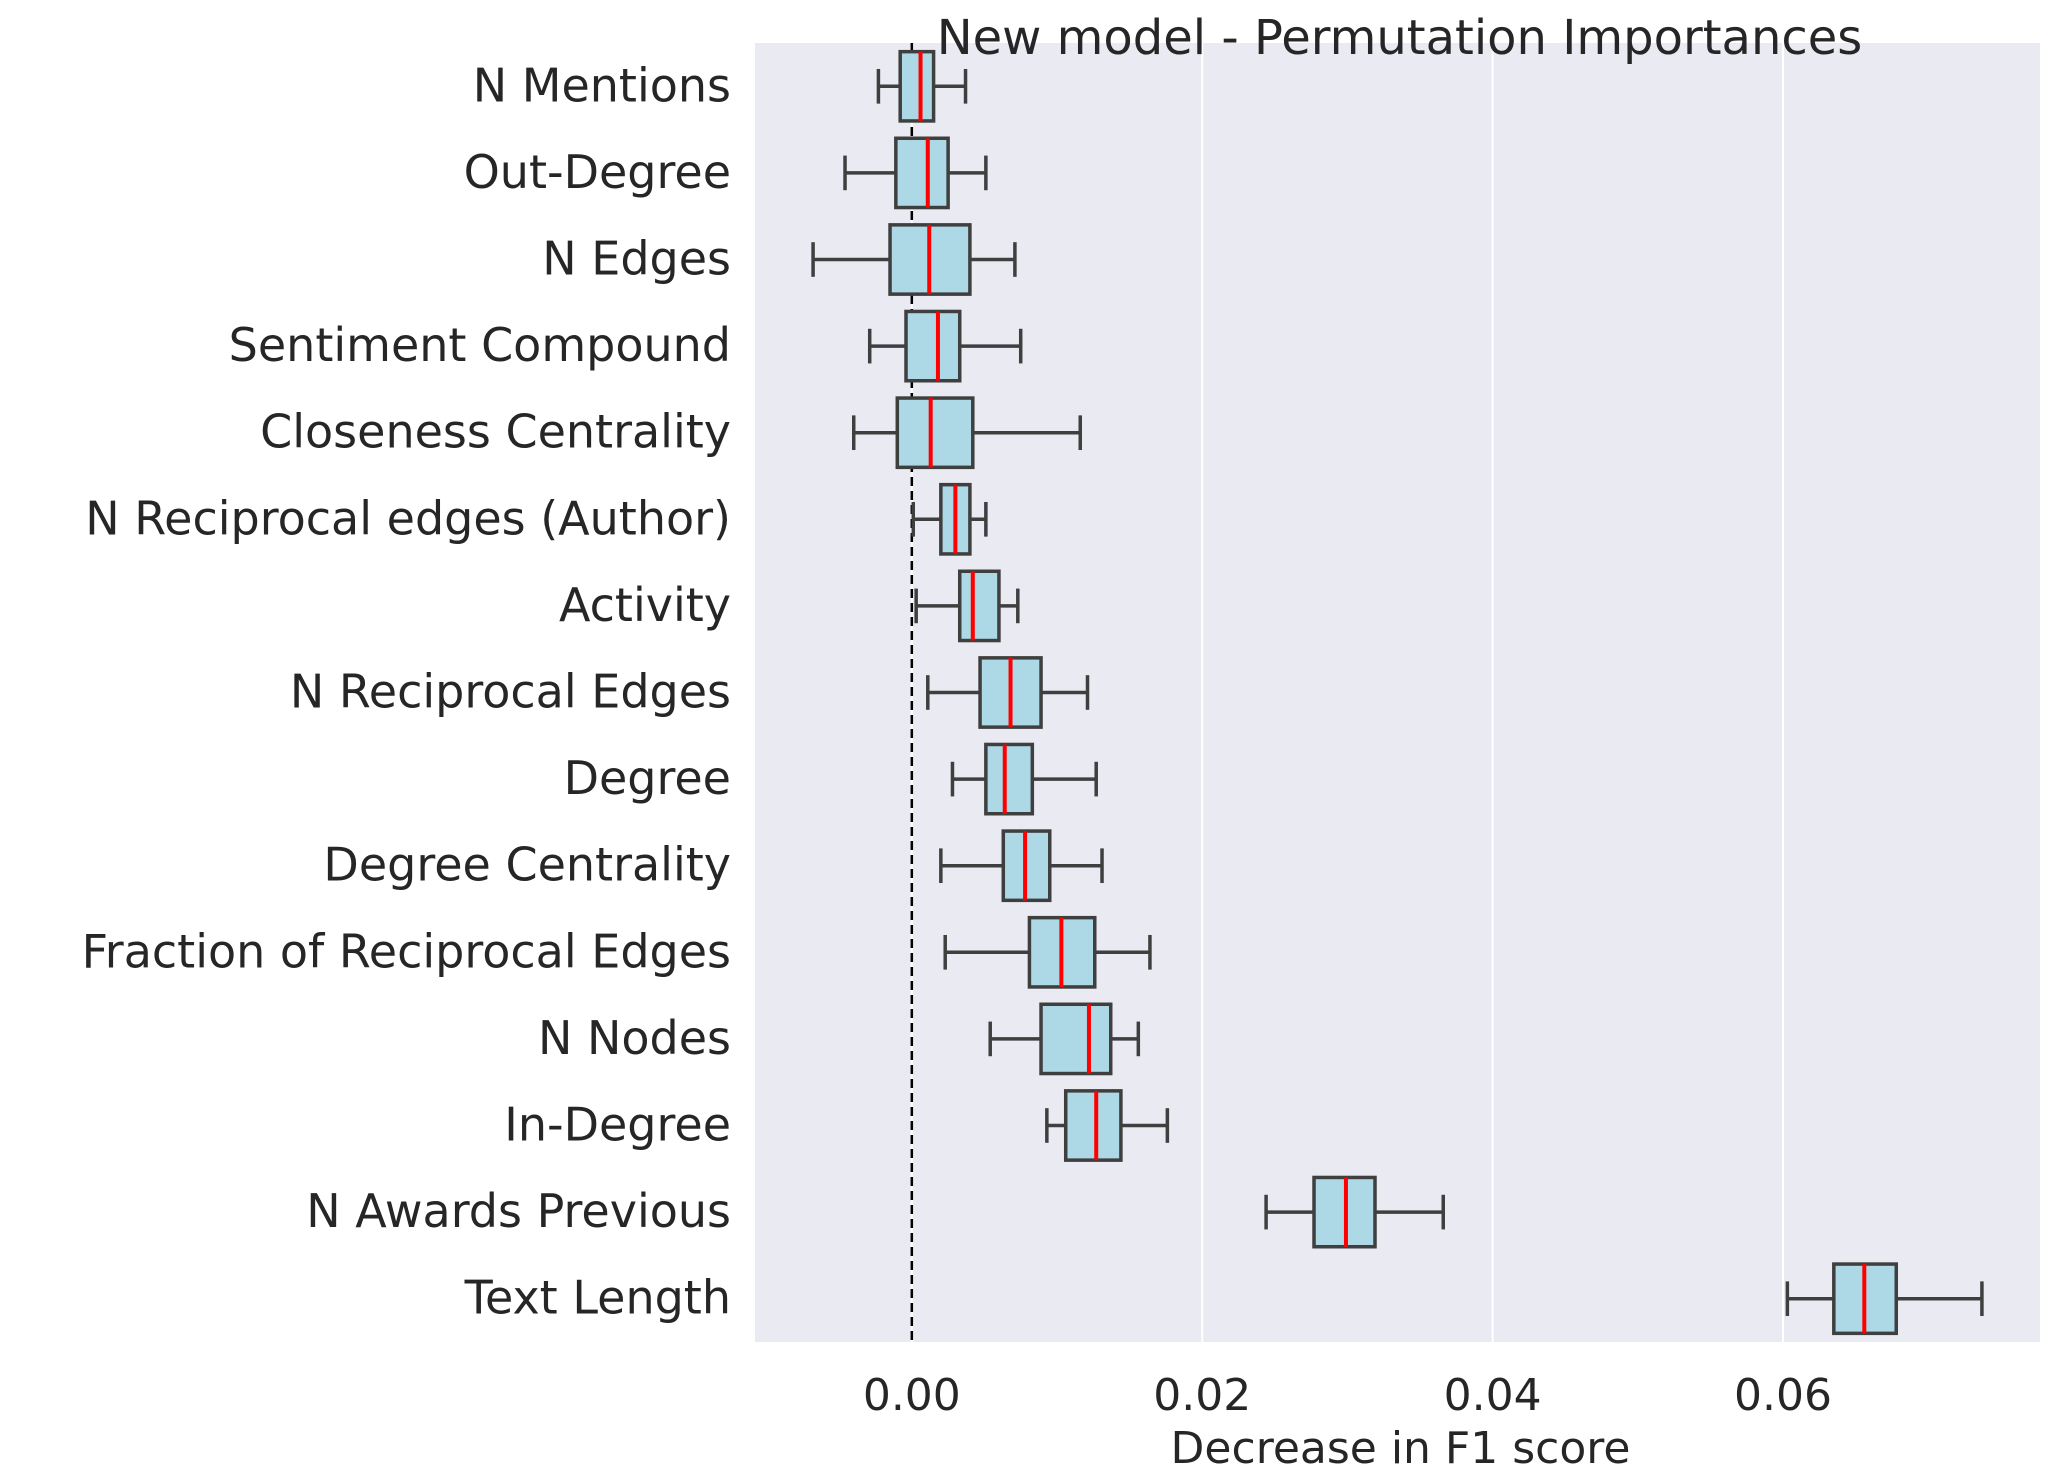  I want to click on category-label: N Reciprocal Edges, so click(510, 692).